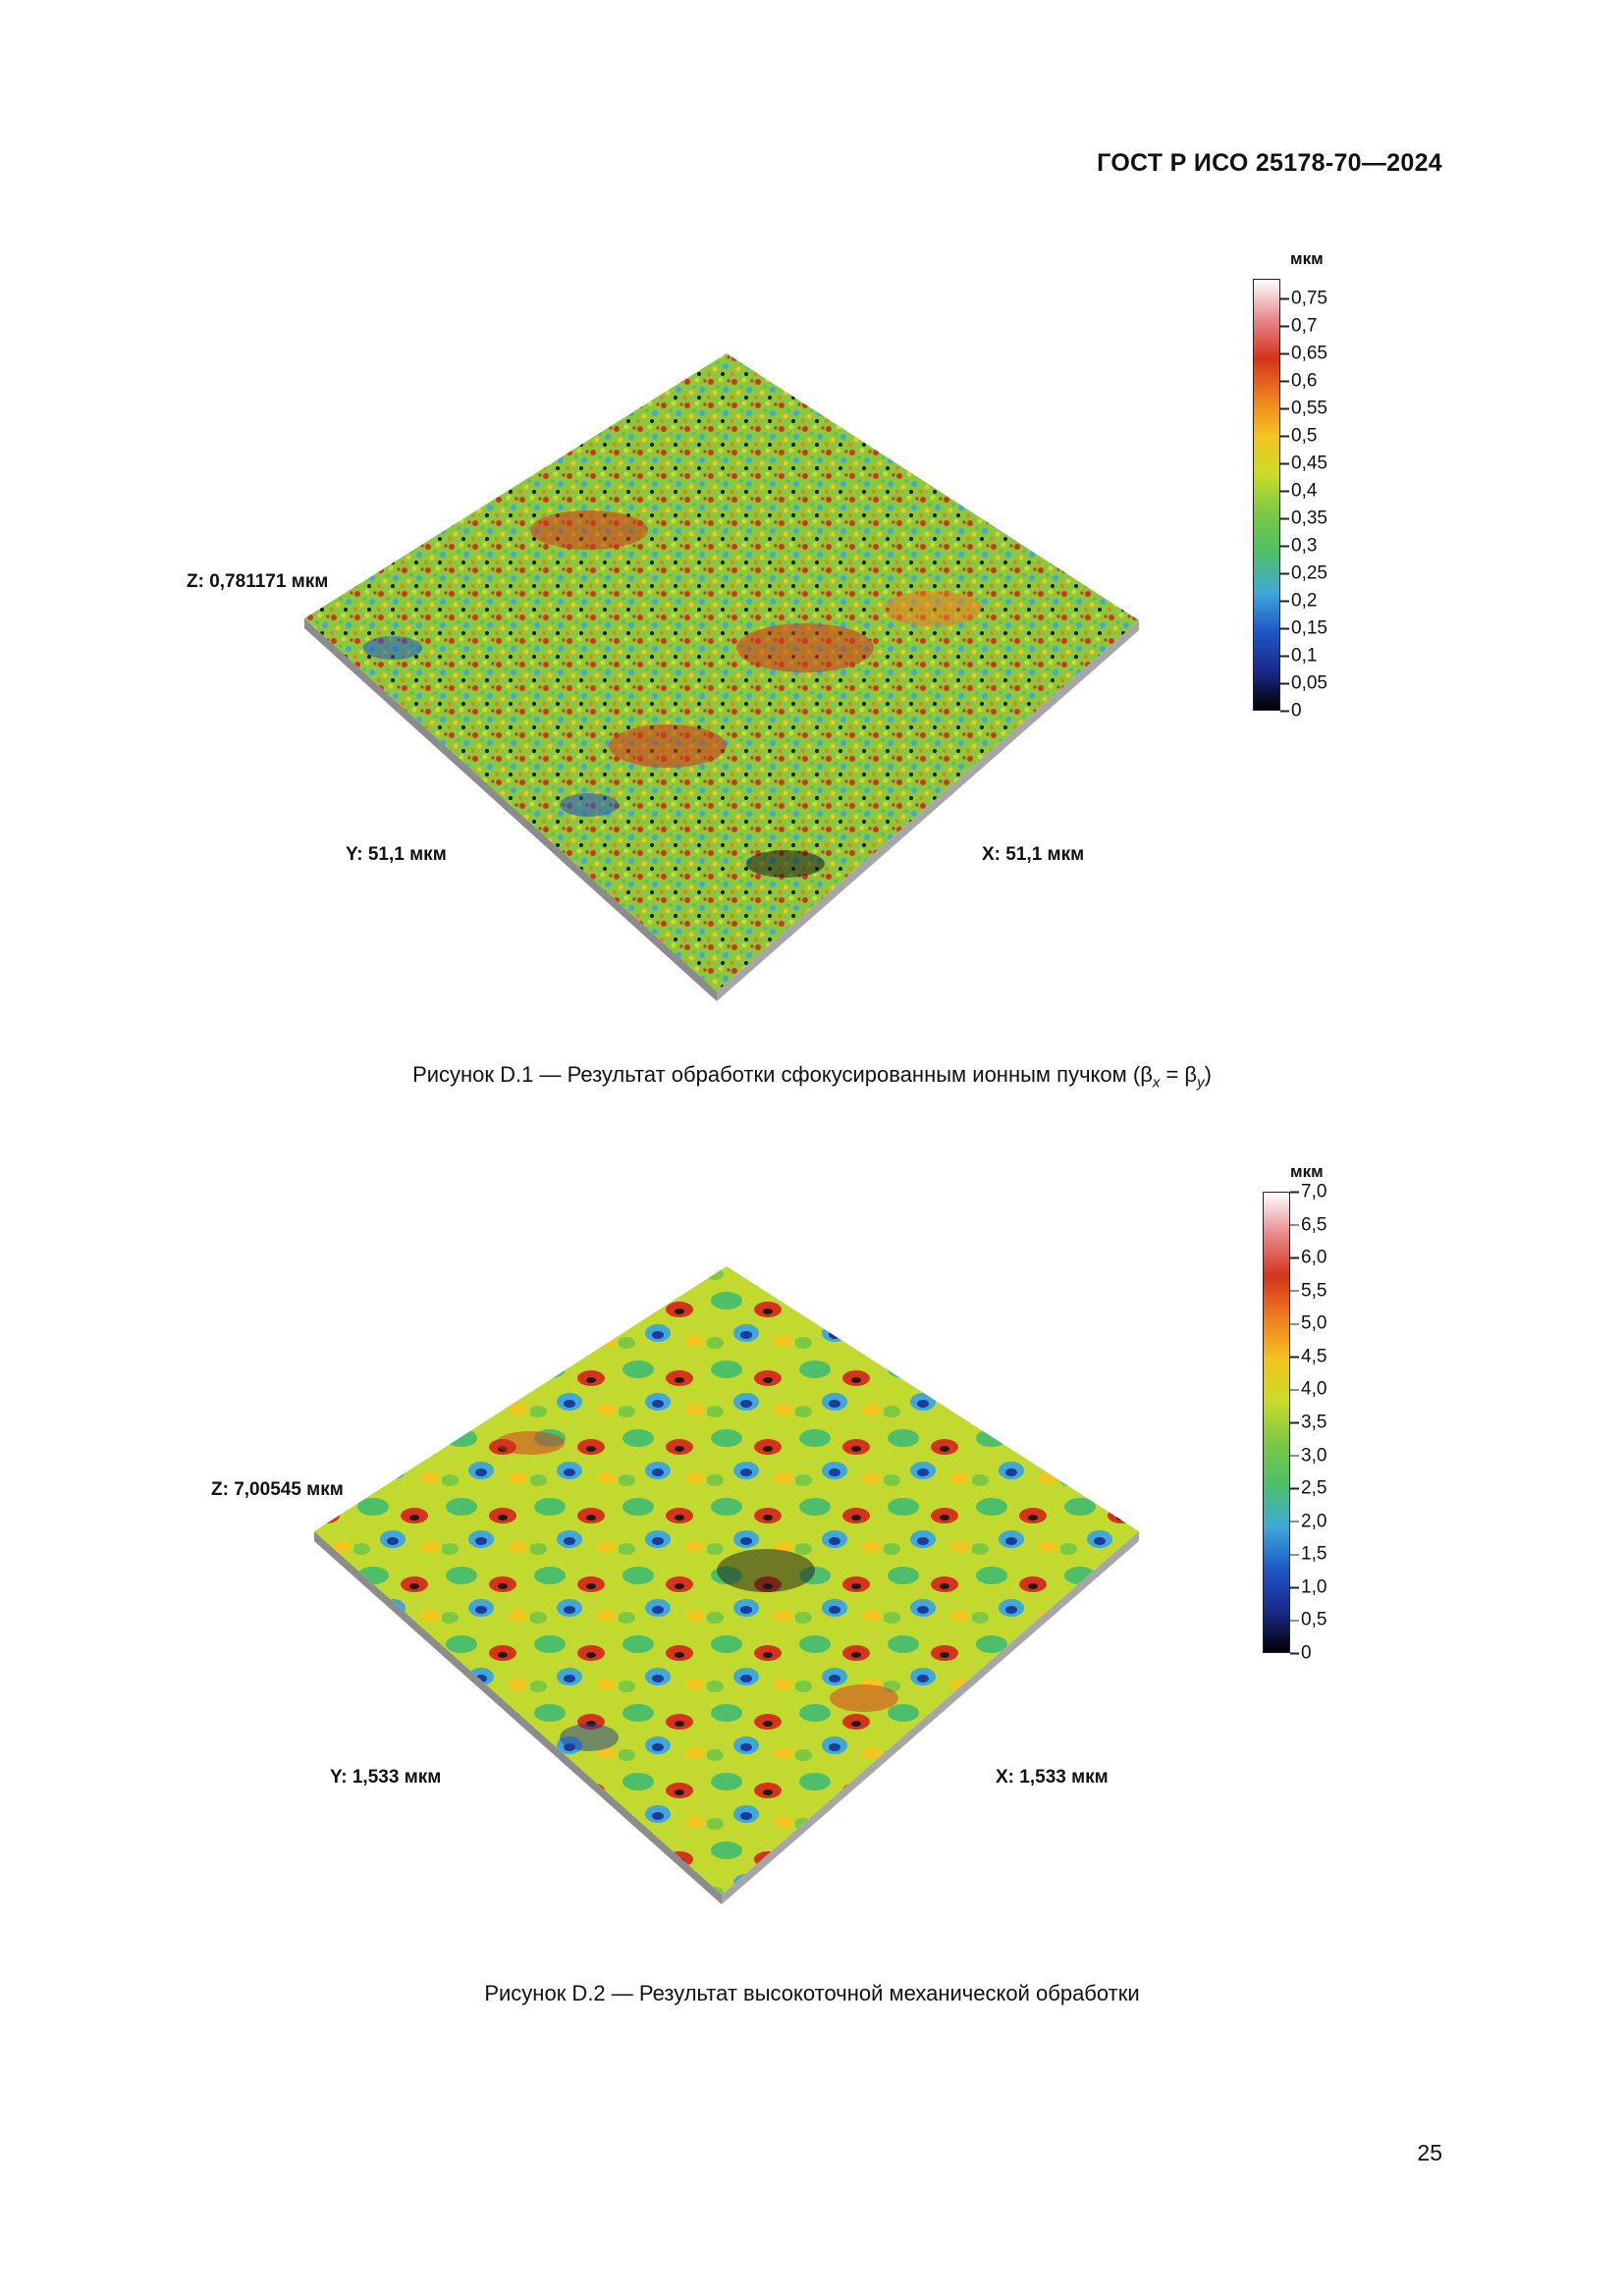 This screenshot has width=1624, height=2296. Describe the element at coordinates (1308, 1291) in the screenshot. I see `colorbar-tick-label: 5,5` at that location.